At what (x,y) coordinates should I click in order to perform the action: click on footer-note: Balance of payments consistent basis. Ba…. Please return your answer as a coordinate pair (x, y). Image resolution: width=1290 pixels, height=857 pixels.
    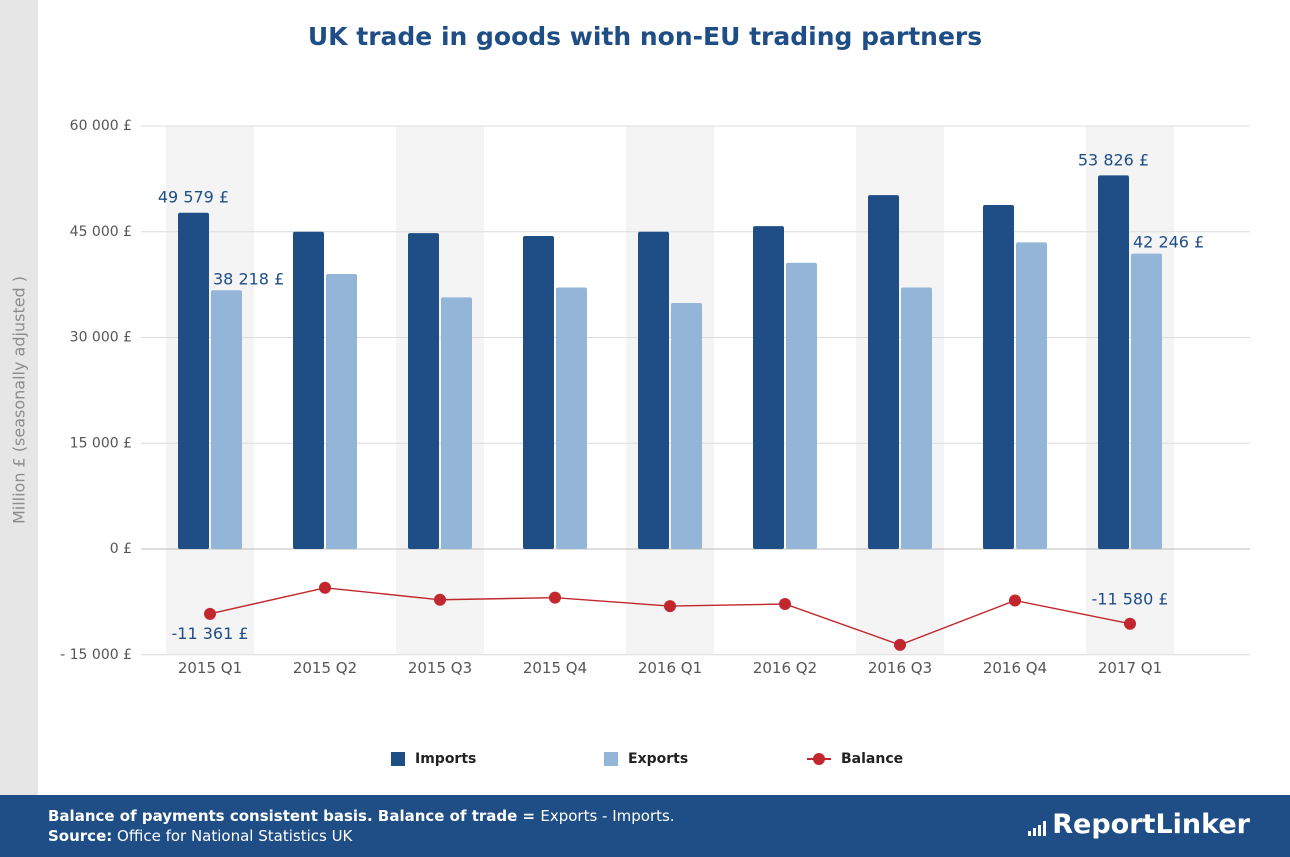
    Looking at the image, I should click on (361, 816).